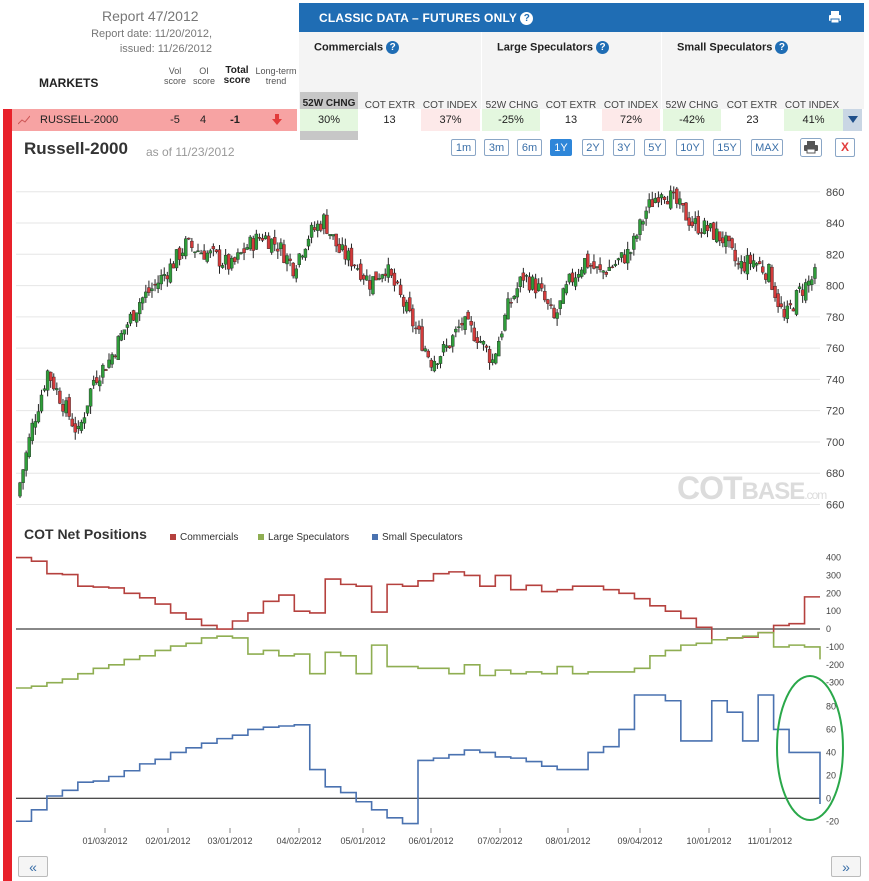 The height and width of the screenshot is (881, 869). Describe the element at coordinates (309, 537) in the screenshot. I see `legend-label: Large Speculators` at that location.